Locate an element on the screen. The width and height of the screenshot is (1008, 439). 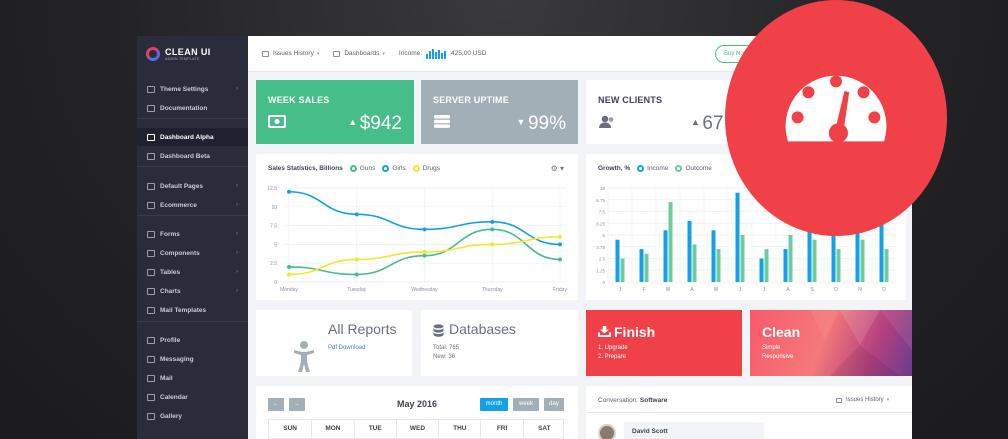
logo-icon is located at coordinates (153, 54).